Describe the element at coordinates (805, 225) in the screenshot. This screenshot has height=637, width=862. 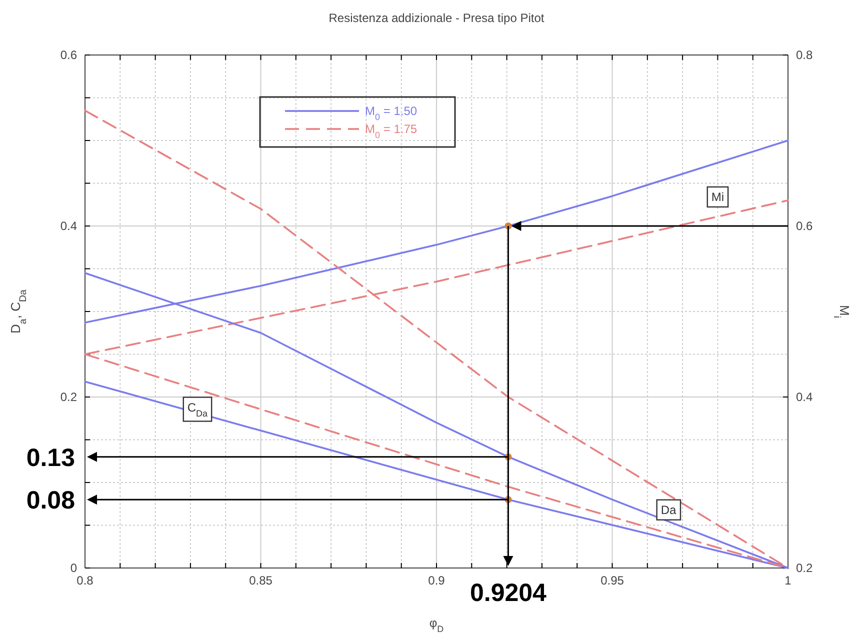
I see `y2-tick-label: 0.6` at that location.